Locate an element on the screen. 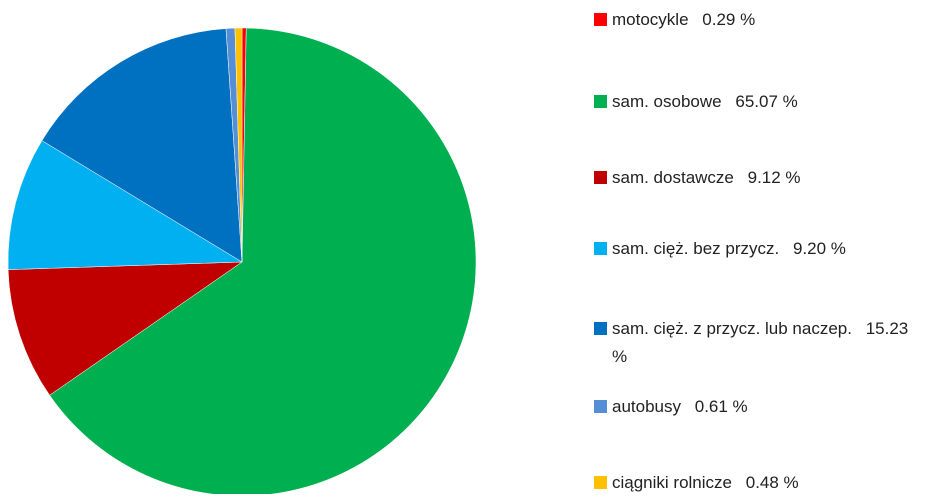  legend-entry: sam. osobowe 65.07 % is located at coordinates (753, 102).